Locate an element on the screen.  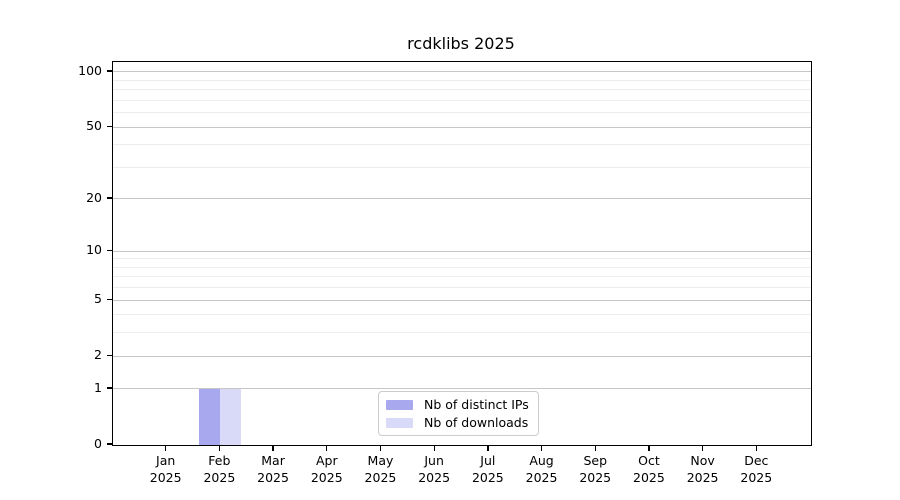
x-tick-label: Sep 2025 is located at coordinates (595, 469).